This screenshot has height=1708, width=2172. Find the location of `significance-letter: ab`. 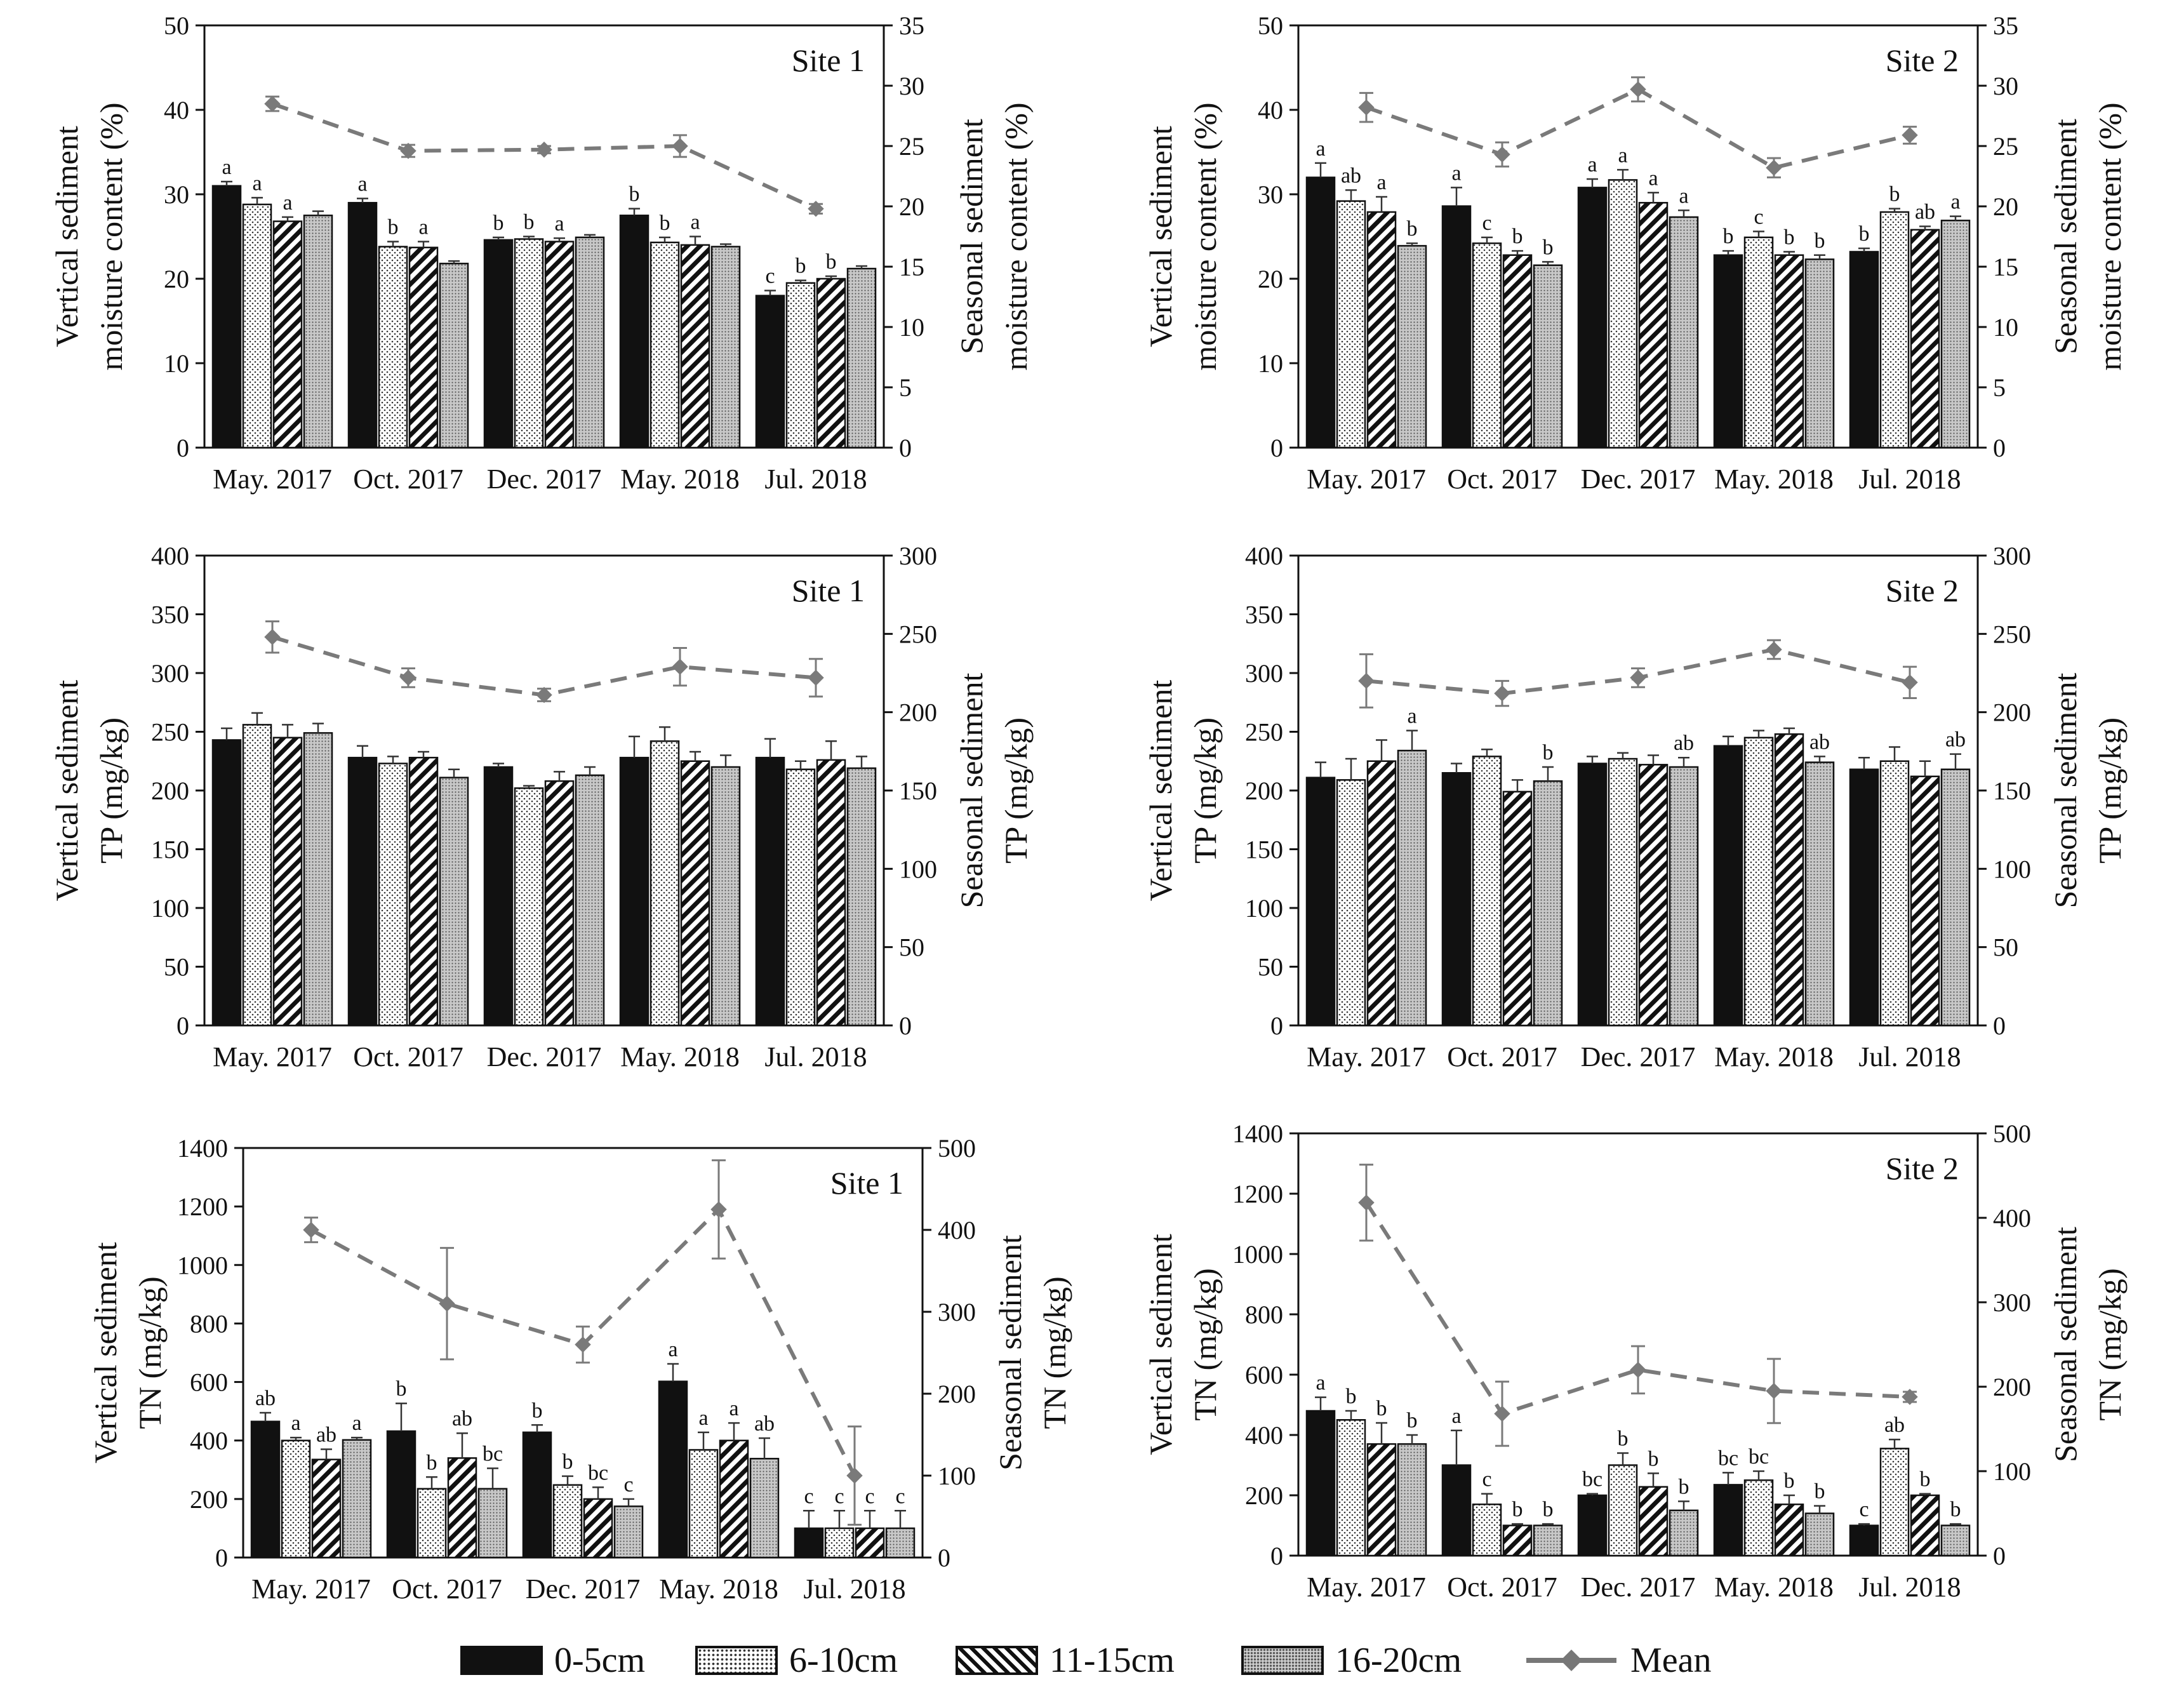

significance-letter: ab is located at coordinates (1684, 743).